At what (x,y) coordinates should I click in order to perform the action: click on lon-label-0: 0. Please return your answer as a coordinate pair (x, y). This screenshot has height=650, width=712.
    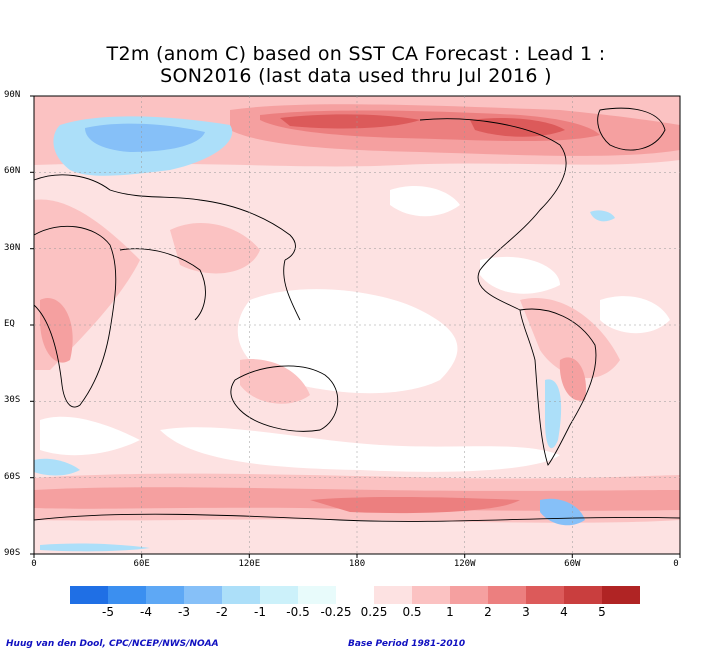
    Looking at the image, I should click on (34, 564).